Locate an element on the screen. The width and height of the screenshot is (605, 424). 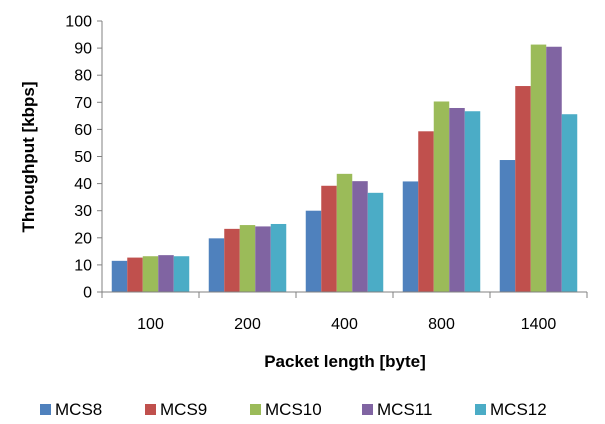
legend-item-mcs11: MCS11 is located at coordinates (397, 409).